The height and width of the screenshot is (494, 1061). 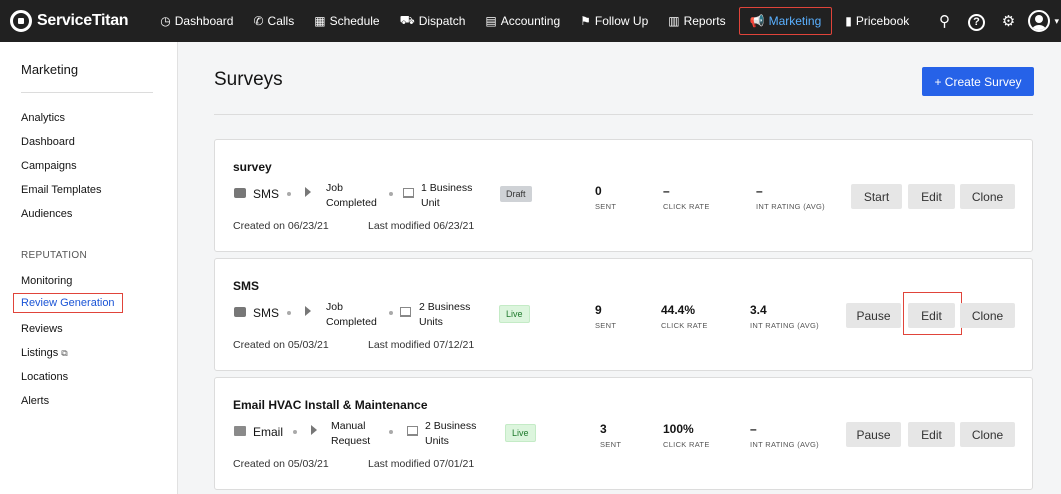 What do you see at coordinates (87, 92) in the screenshot?
I see `sidebar-divider` at bounding box center [87, 92].